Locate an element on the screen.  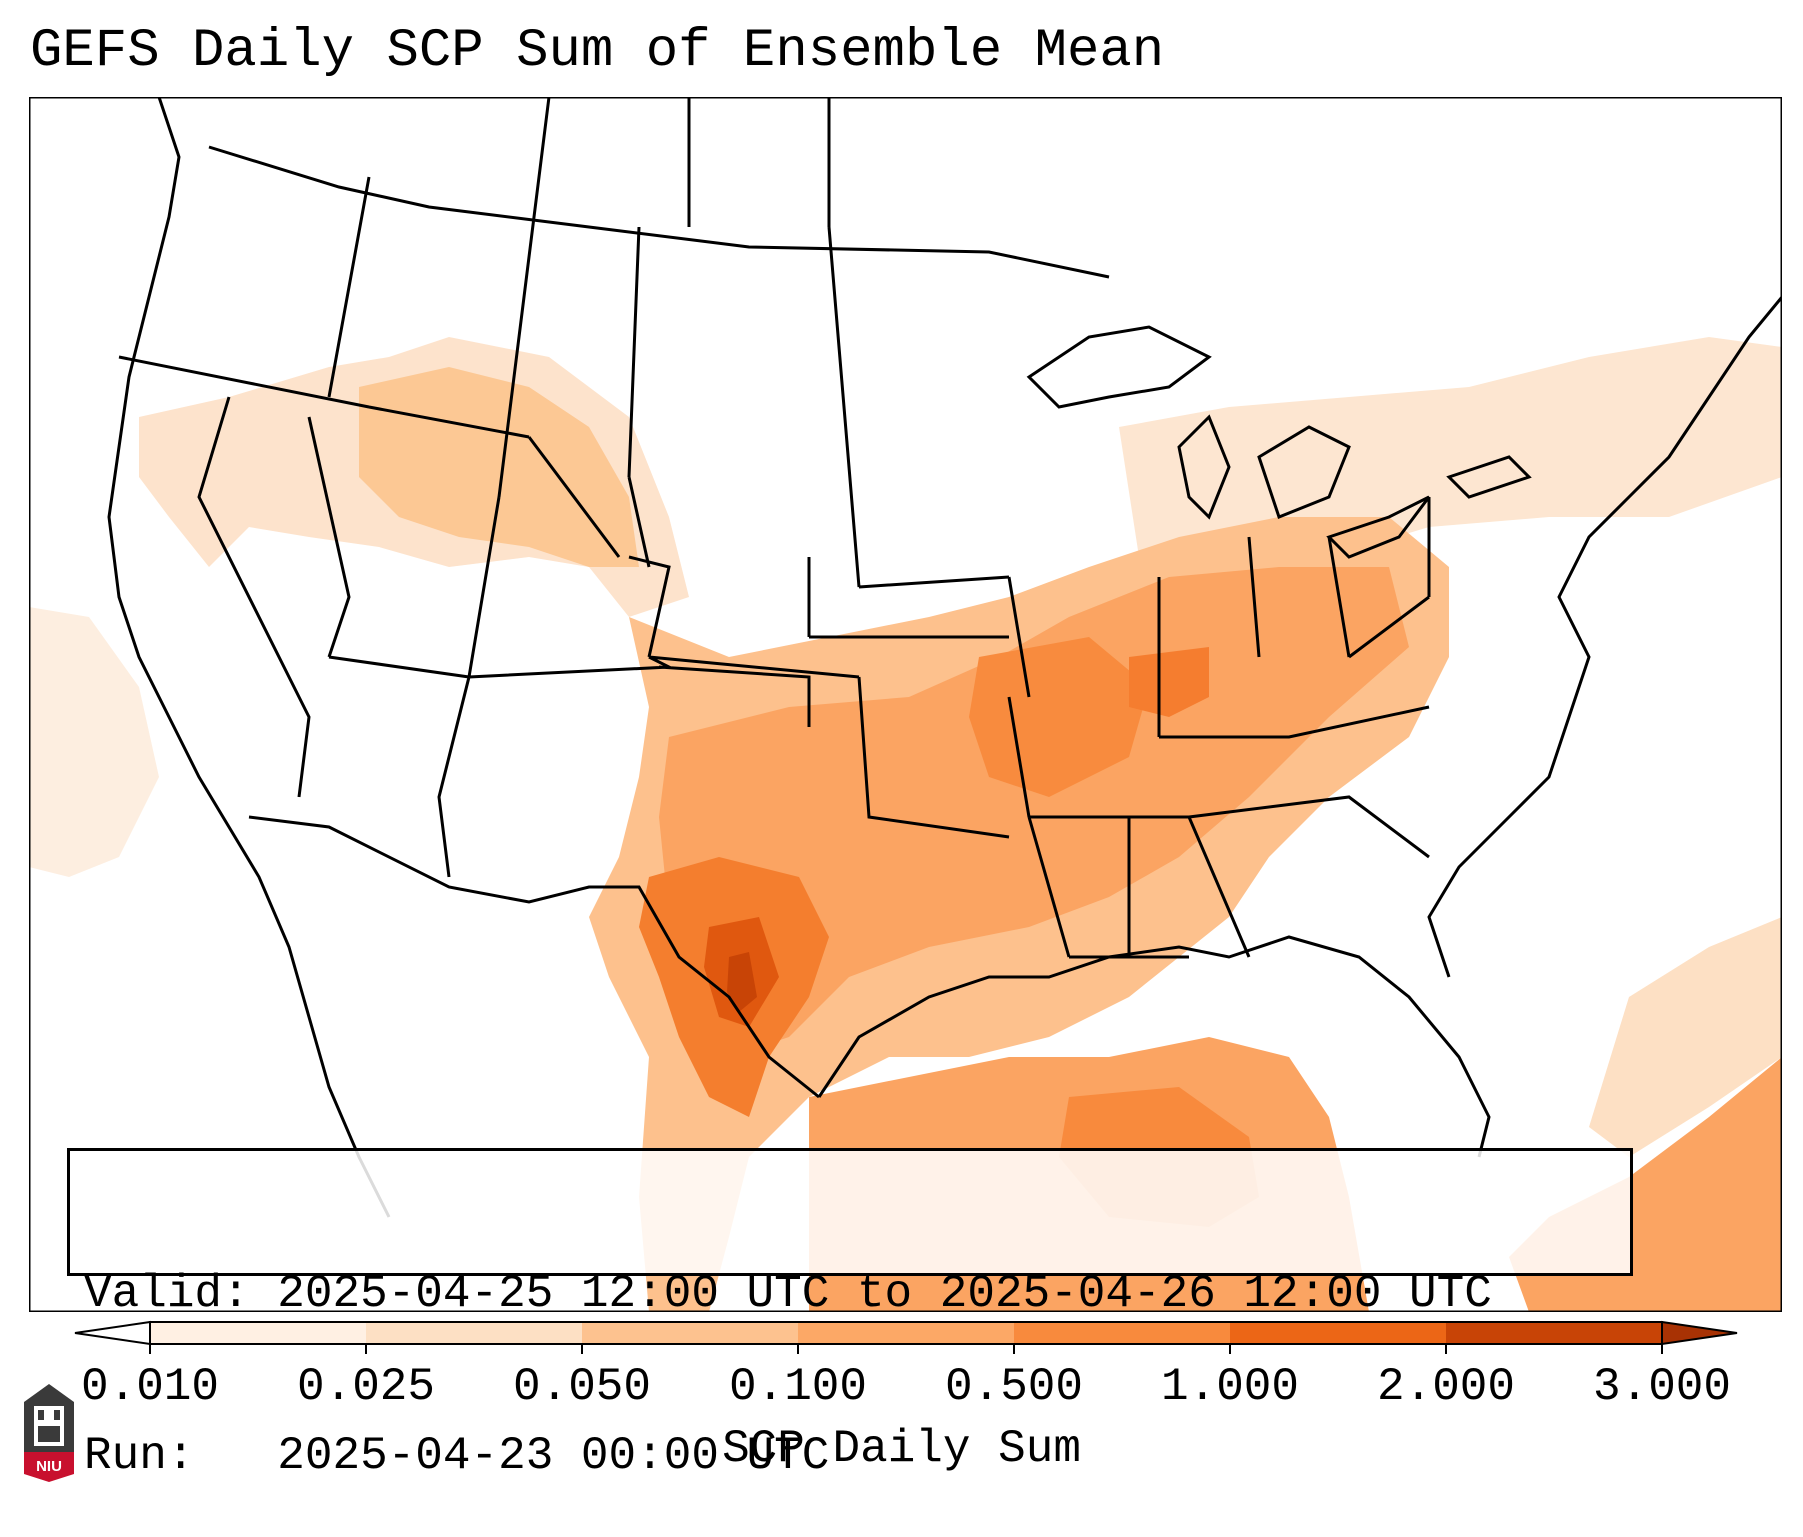
colorbar-tick-label: 0.025 is located at coordinates (366, 1387).